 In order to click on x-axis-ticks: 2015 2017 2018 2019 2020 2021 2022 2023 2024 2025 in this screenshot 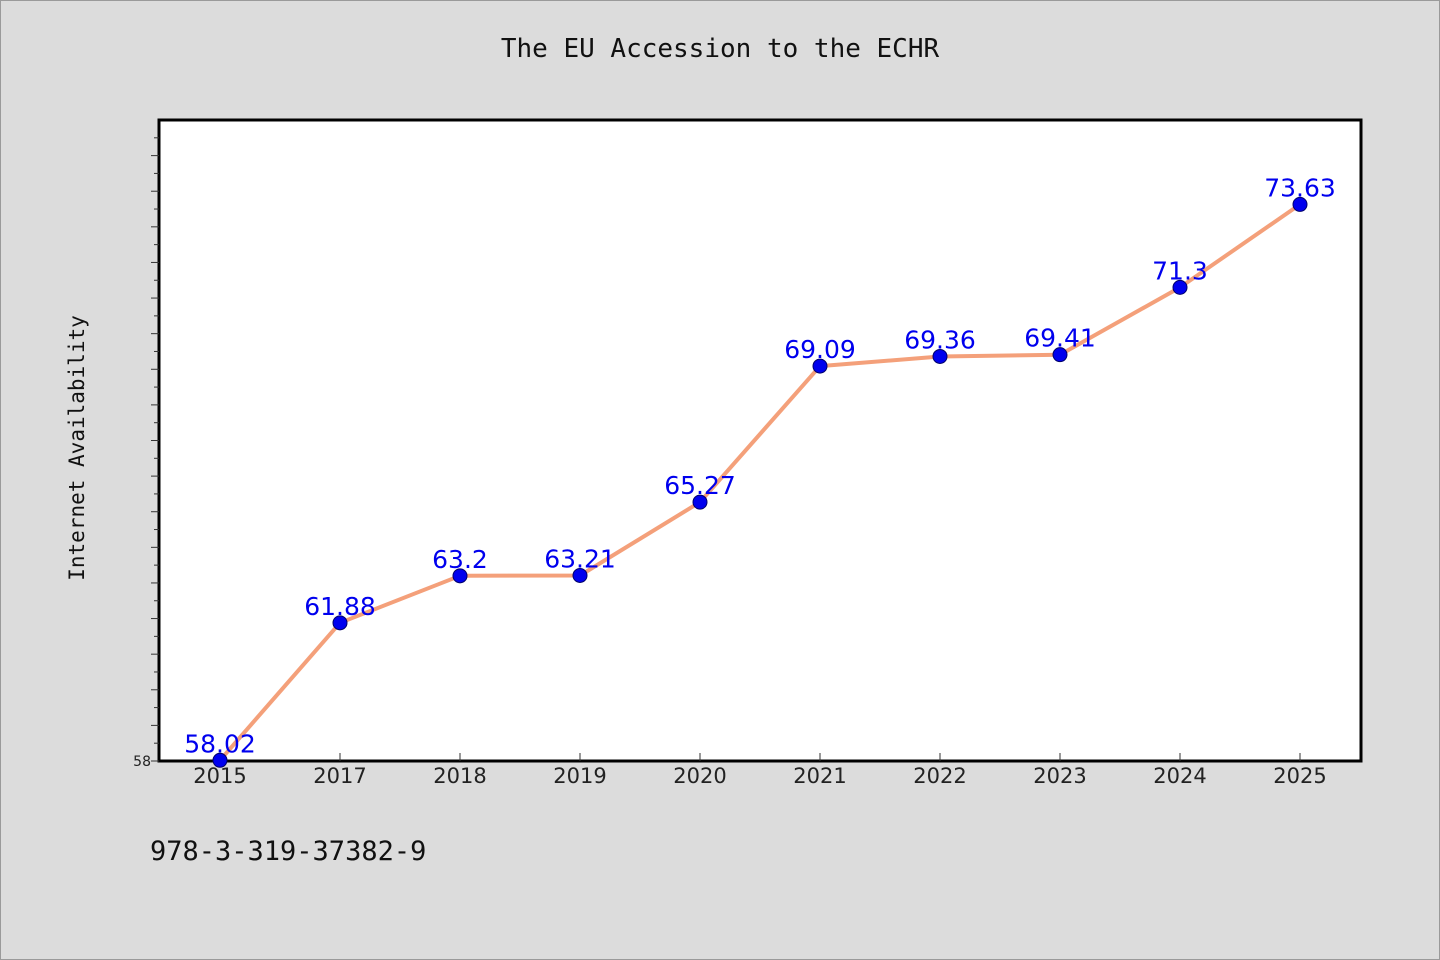, I will do `click(760, 770)`.